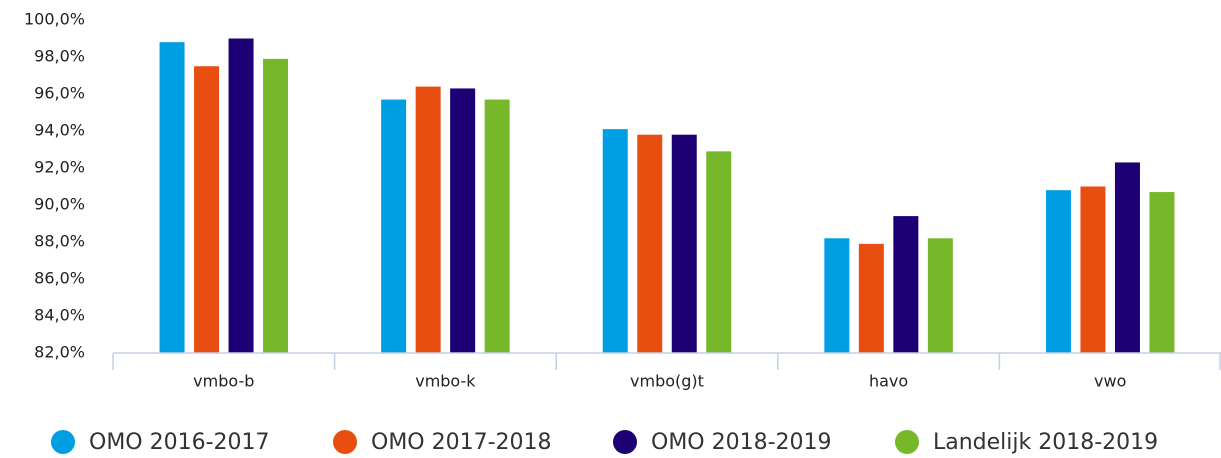 This screenshot has height=458, width=1221. I want to click on y-tick-label: 96,0%, so click(59, 93).